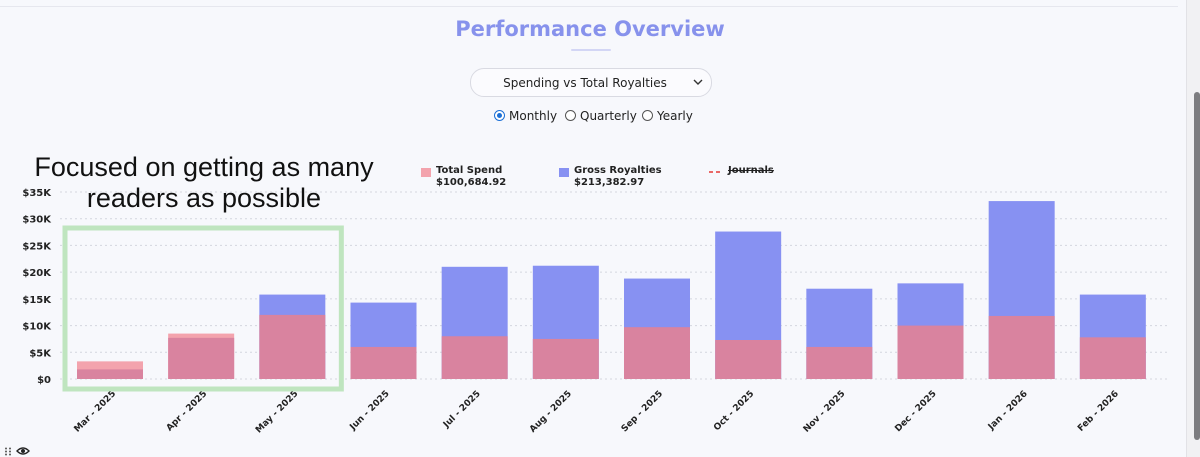  What do you see at coordinates (608, 116) in the screenshot?
I see `radio-label-quarterly: Quarterly` at bounding box center [608, 116].